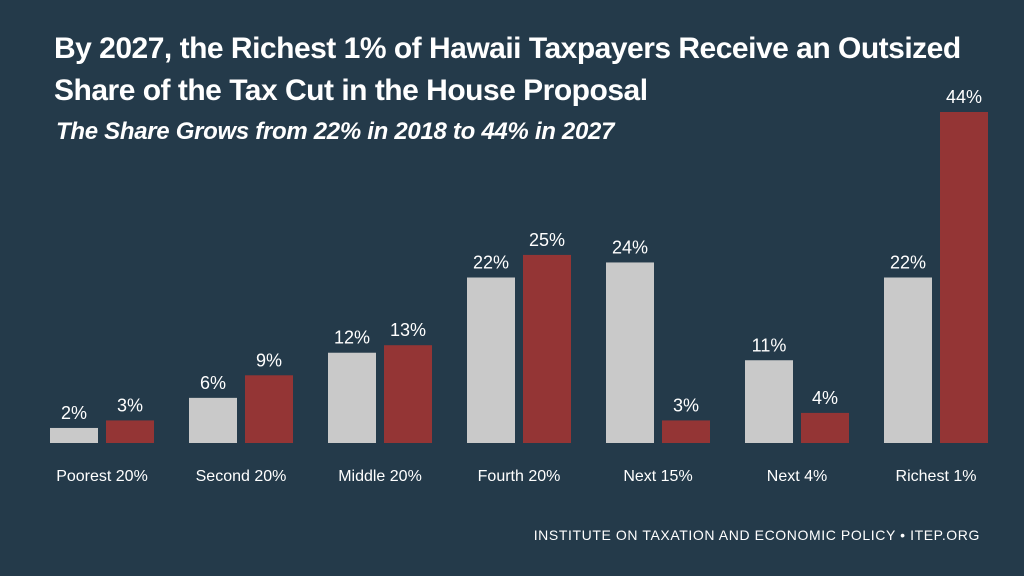 This screenshot has width=1024, height=576. I want to click on data-label-series-2-2: 13%, so click(408, 330).